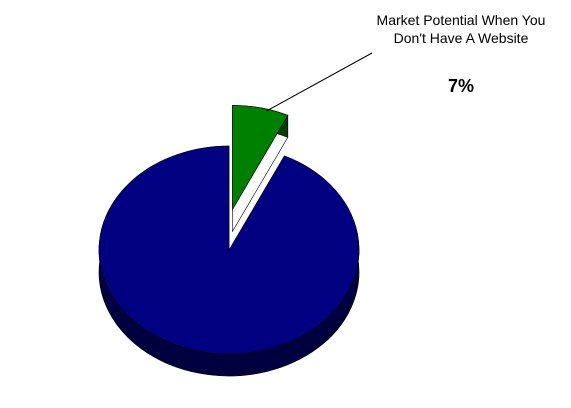 The height and width of the screenshot is (408, 571). Describe the element at coordinates (319, 82) in the screenshot. I see `callout-leader-line` at that location.